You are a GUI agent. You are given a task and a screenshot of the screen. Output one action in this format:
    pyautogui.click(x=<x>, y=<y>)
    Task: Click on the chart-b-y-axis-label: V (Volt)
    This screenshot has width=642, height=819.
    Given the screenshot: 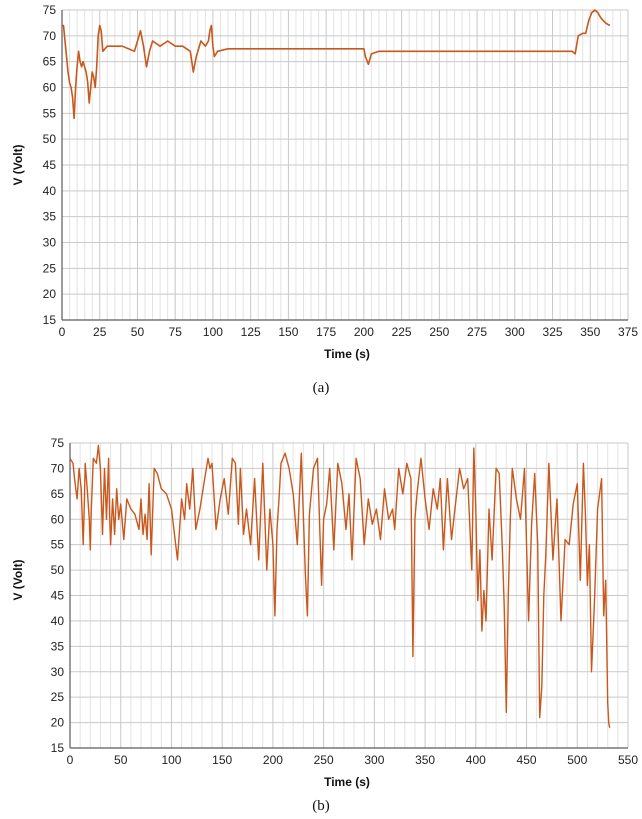 What is the action you would take?
    pyautogui.click(x=18, y=579)
    